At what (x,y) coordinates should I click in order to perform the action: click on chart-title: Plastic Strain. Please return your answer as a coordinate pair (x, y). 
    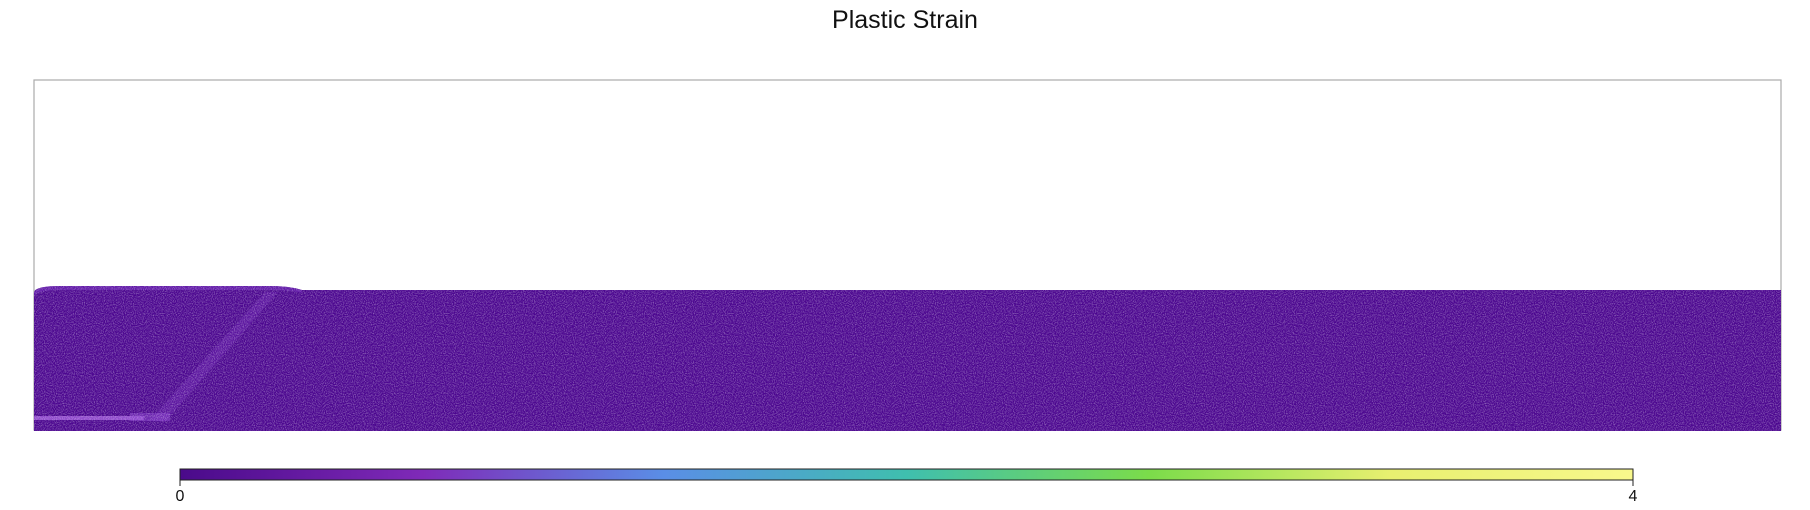
    Looking at the image, I should click on (905, 20).